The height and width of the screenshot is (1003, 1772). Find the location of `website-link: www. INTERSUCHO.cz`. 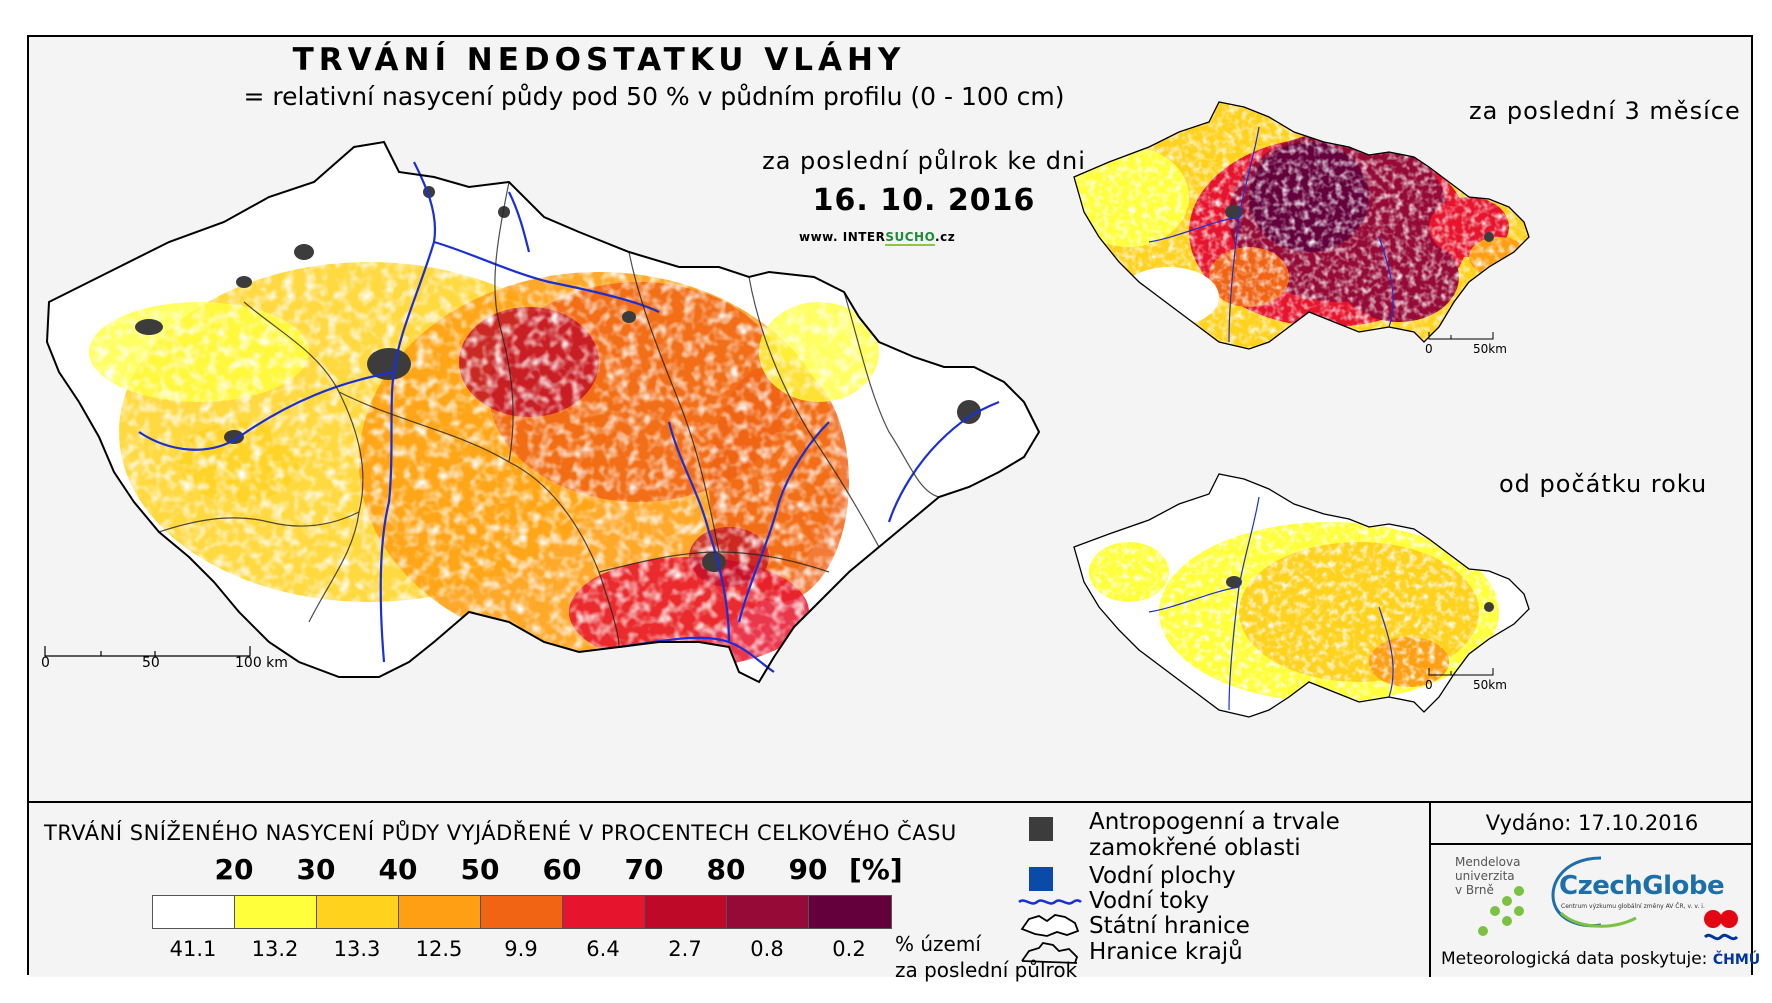

website-link: www. INTERSUCHO.cz is located at coordinates (919, 238).